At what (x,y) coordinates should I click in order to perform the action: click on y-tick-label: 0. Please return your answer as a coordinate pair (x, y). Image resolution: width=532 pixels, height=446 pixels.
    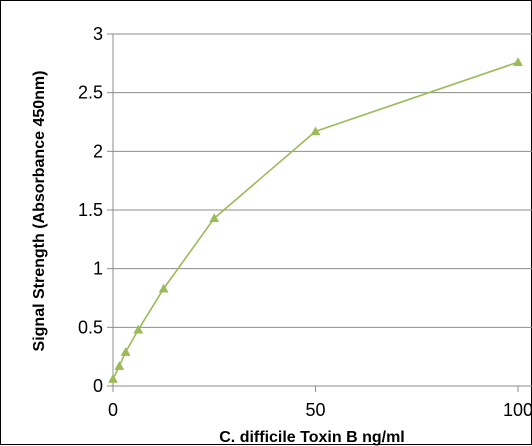
    Looking at the image, I should click on (98, 386).